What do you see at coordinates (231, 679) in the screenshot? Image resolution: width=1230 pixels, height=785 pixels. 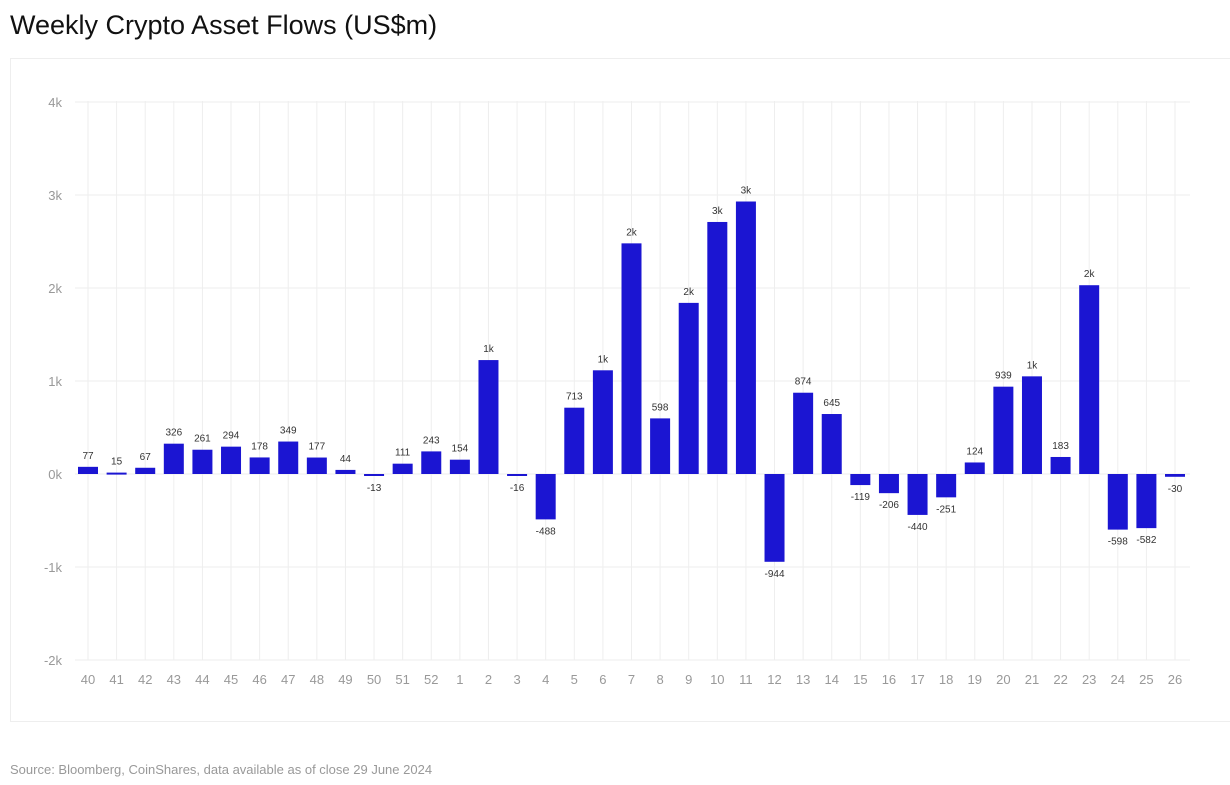 I see `x-tick-label: 45` at bounding box center [231, 679].